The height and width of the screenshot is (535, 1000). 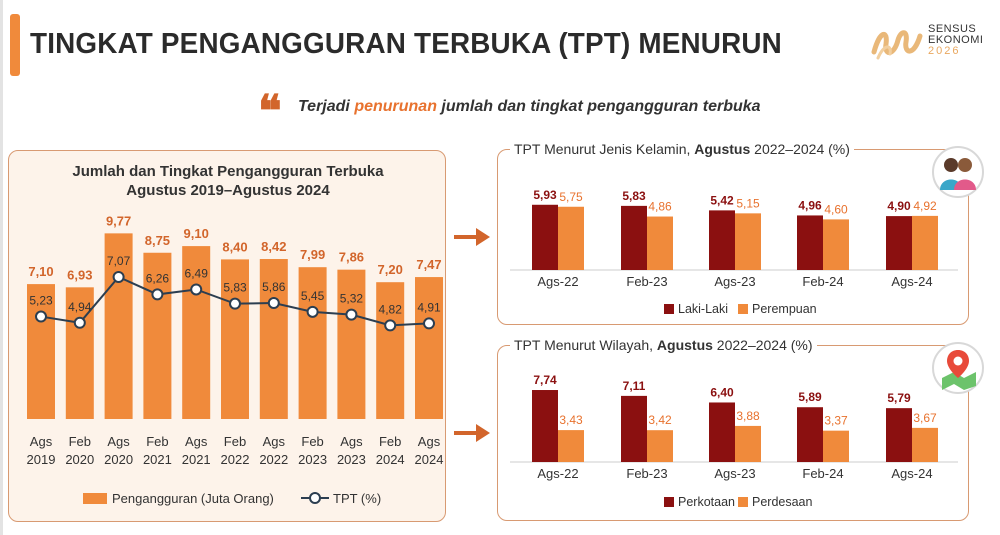 What do you see at coordinates (270, 111) in the screenshot?
I see `quote-icon: ❝` at bounding box center [270, 111].